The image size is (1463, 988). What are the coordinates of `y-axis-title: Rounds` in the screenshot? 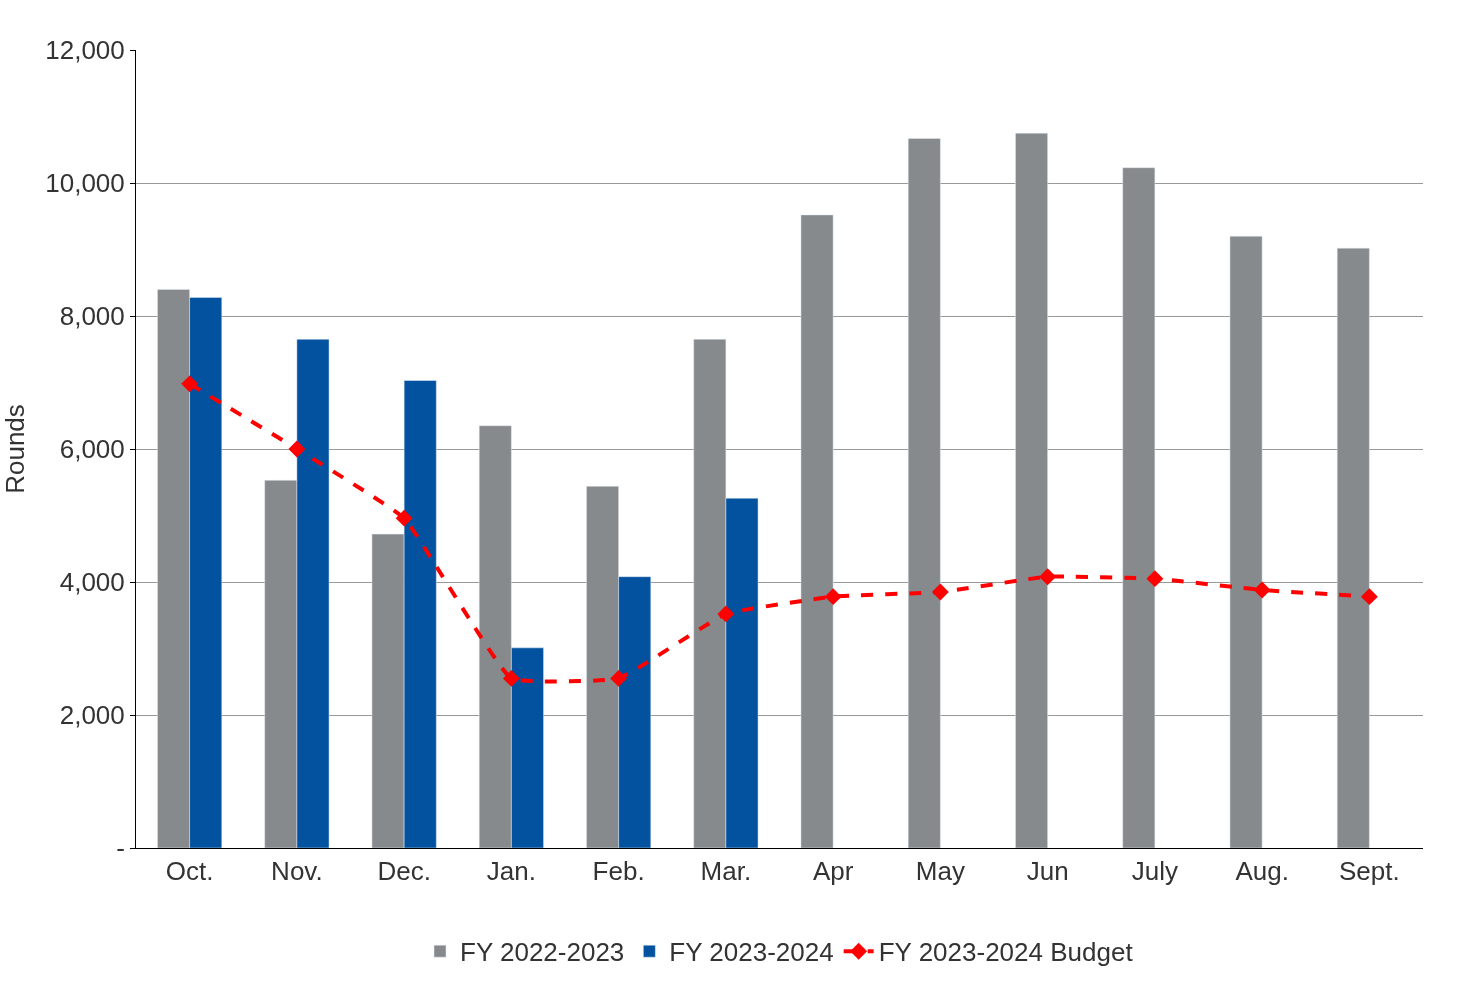 It's located at (15, 449).